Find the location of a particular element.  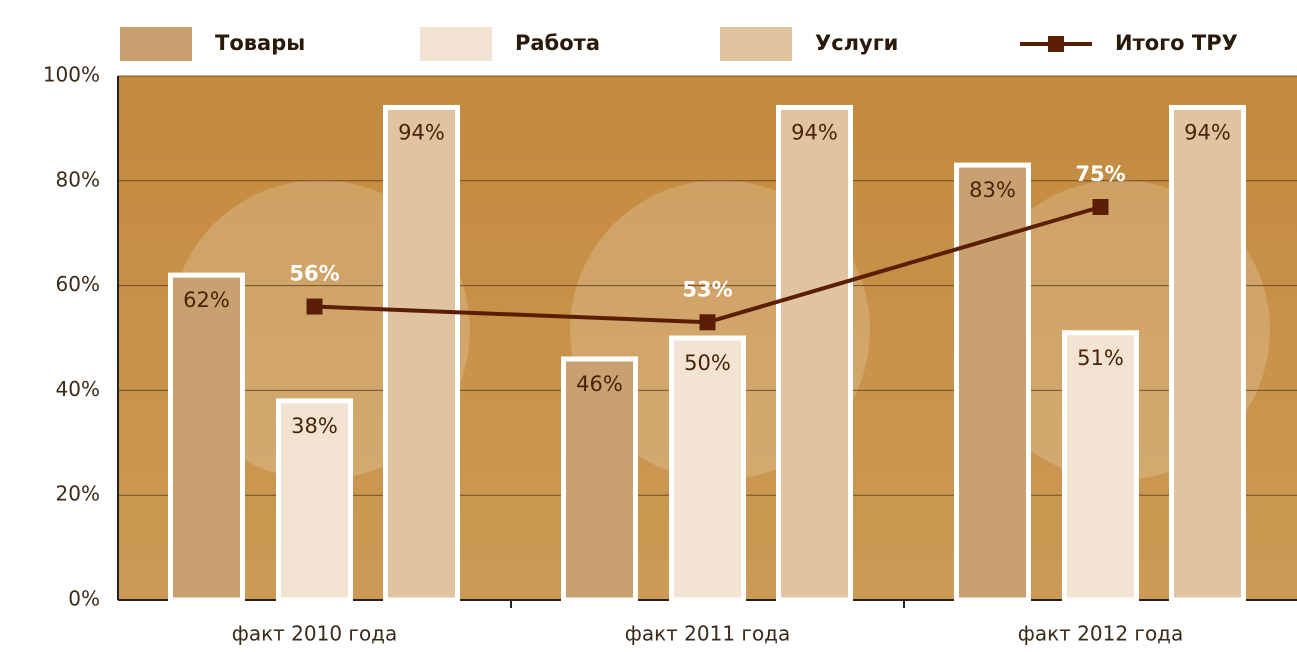

bar-value-label: 51% is located at coordinates (1100, 358).